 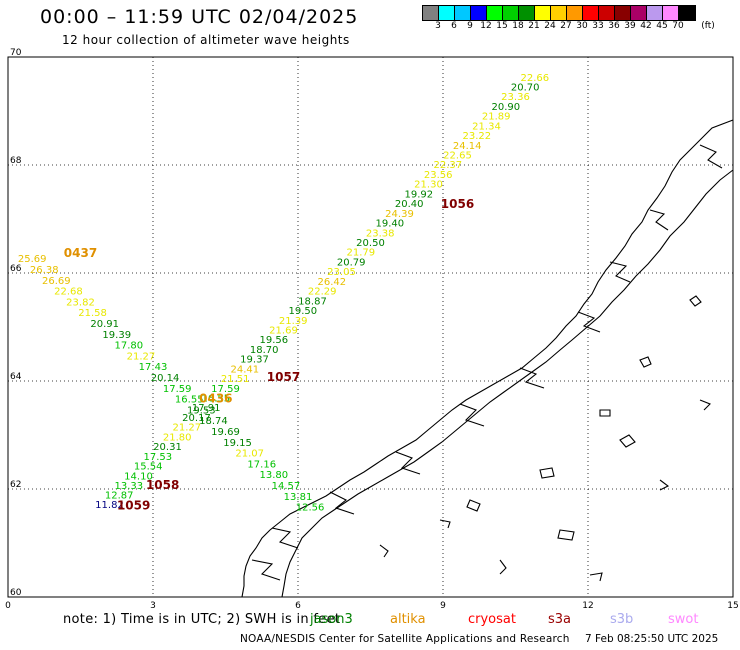 What do you see at coordinates (153, 367) in the screenshot?
I see `wave-height-label: 17.43` at bounding box center [153, 367].